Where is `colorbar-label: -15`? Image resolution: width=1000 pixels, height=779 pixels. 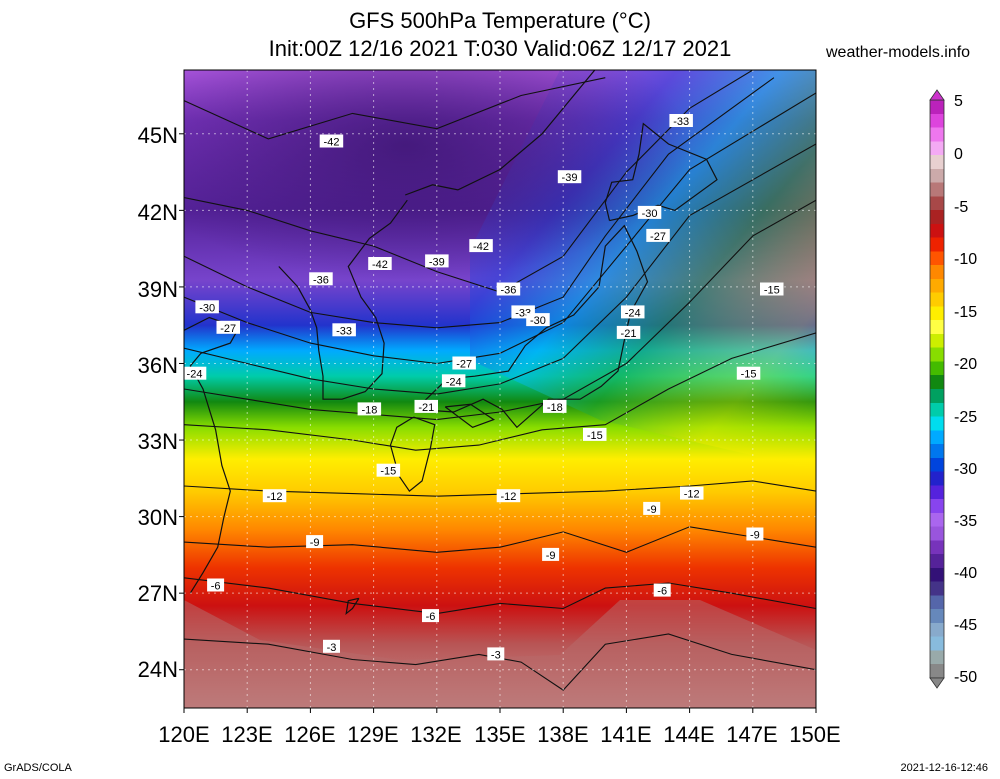 colorbar-label: -15 is located at coordinates (966, 312).